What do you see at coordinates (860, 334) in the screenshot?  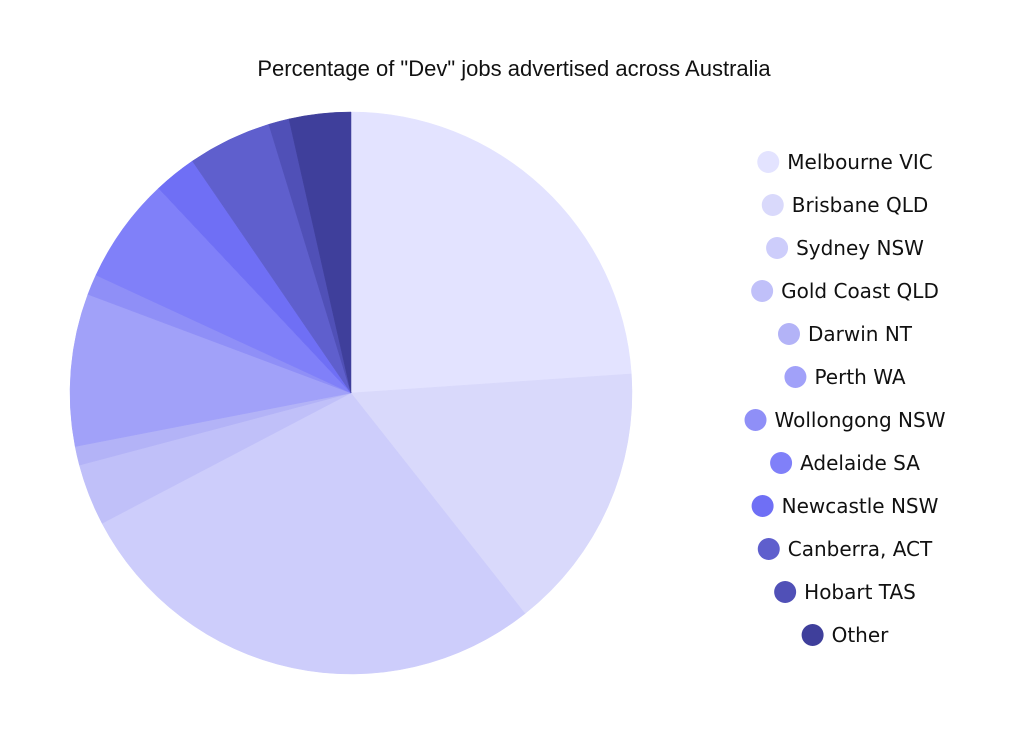 I see `legend-label: Darwin NT` at bounding box center [860, 334].